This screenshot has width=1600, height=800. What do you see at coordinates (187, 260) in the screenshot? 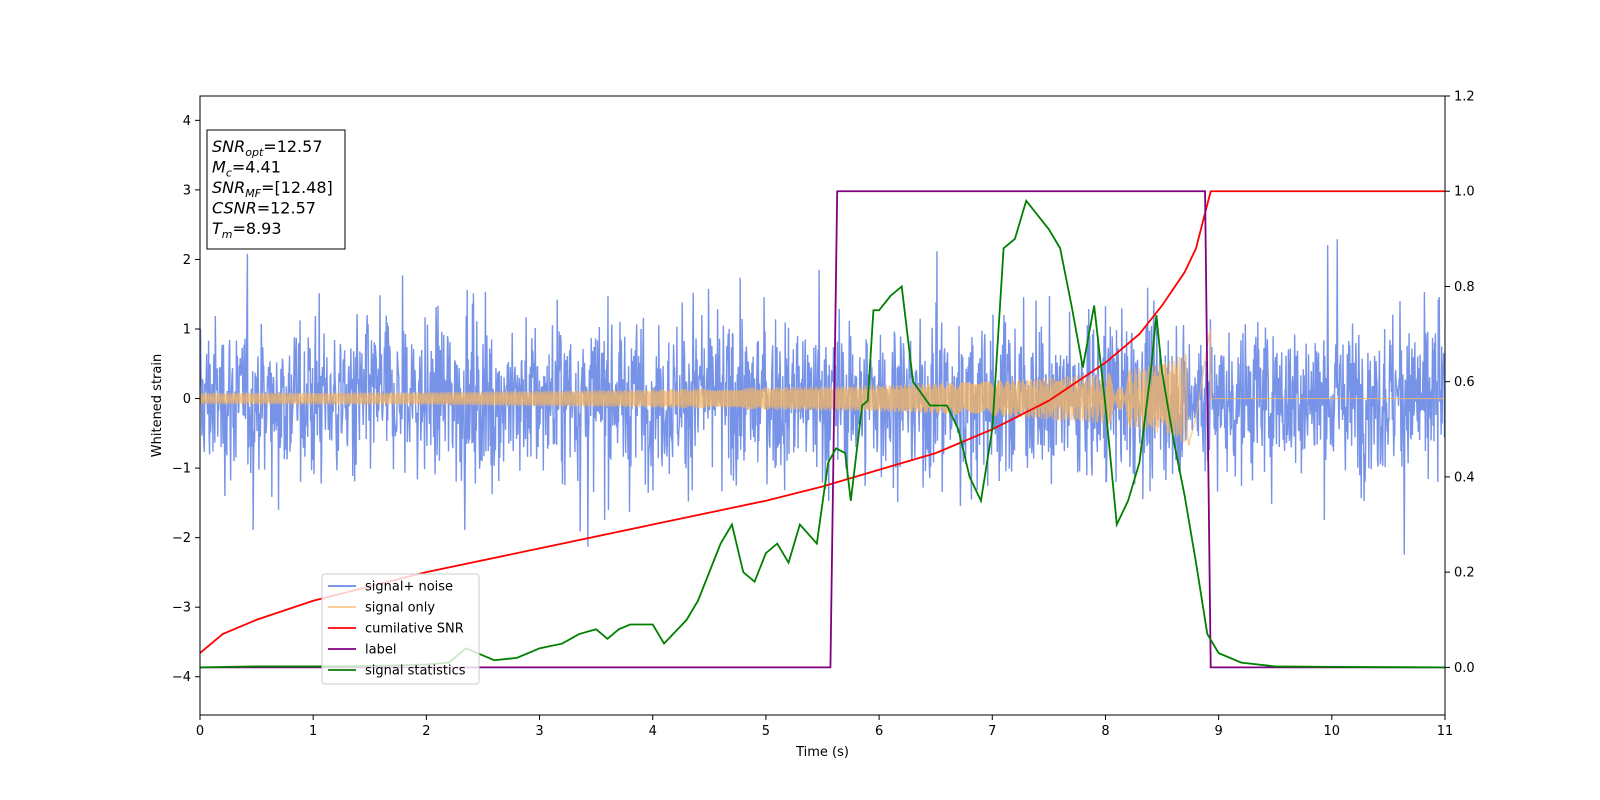
I see `y-tick-label: 2` at bounding box center [187, 260].